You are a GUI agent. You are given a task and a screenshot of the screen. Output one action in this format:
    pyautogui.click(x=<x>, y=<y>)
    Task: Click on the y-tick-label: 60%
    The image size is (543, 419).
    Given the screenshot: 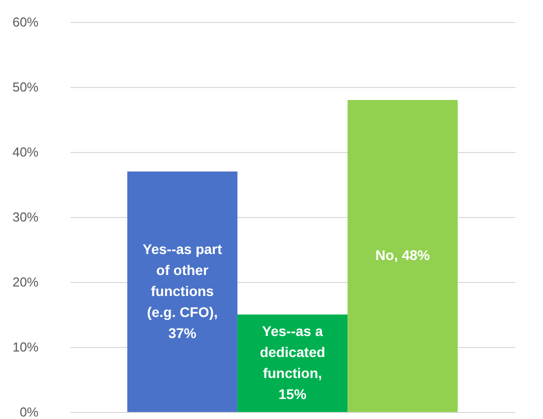 What is the action you would take?
    pyautogui.click(x=25, y=22)
    